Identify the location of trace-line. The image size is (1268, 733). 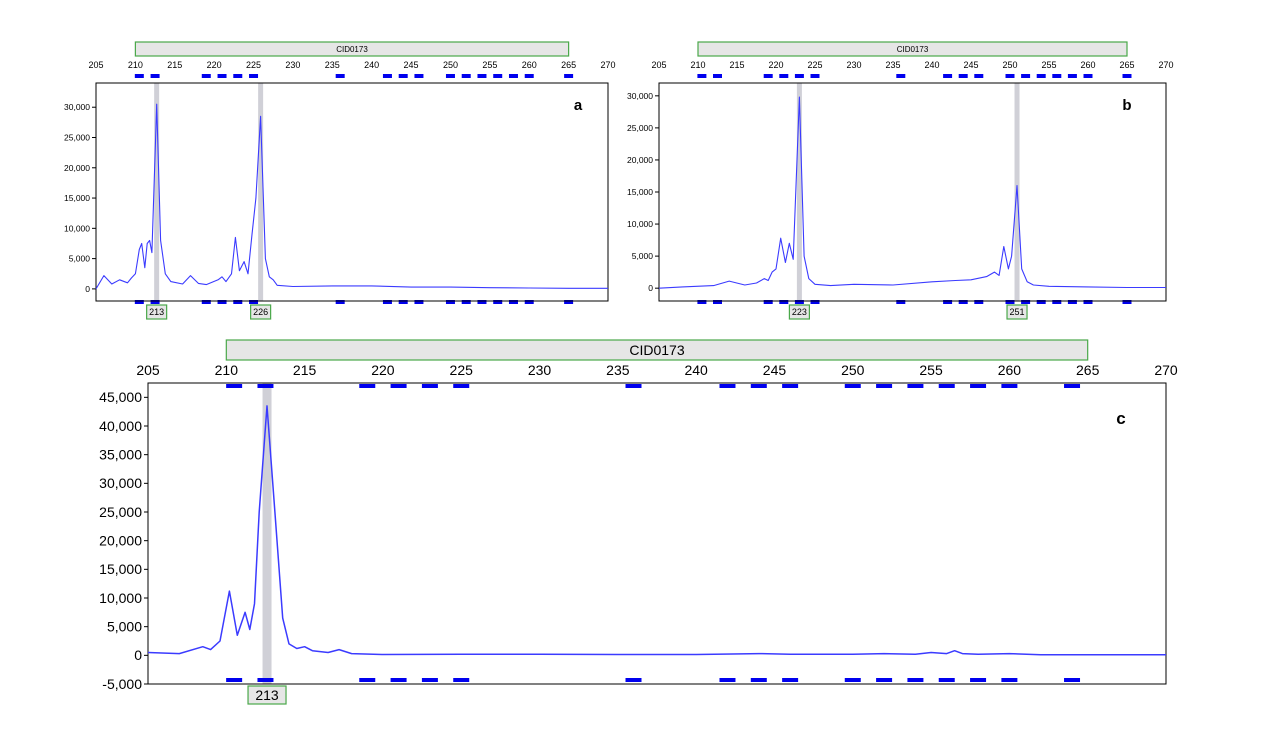
(912, 192).